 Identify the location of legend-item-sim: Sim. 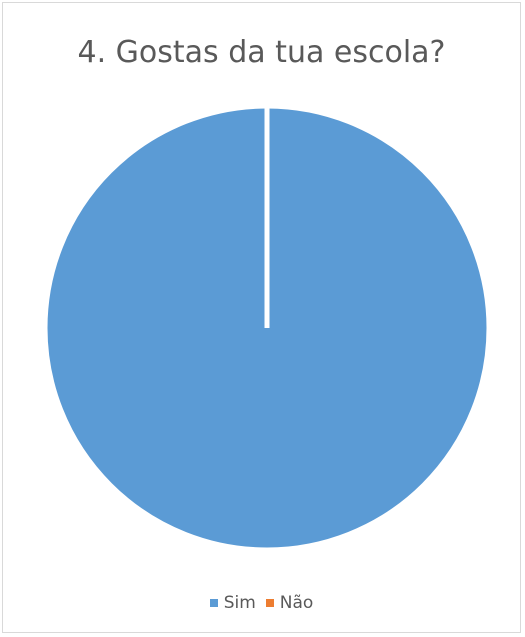
(232, 603).